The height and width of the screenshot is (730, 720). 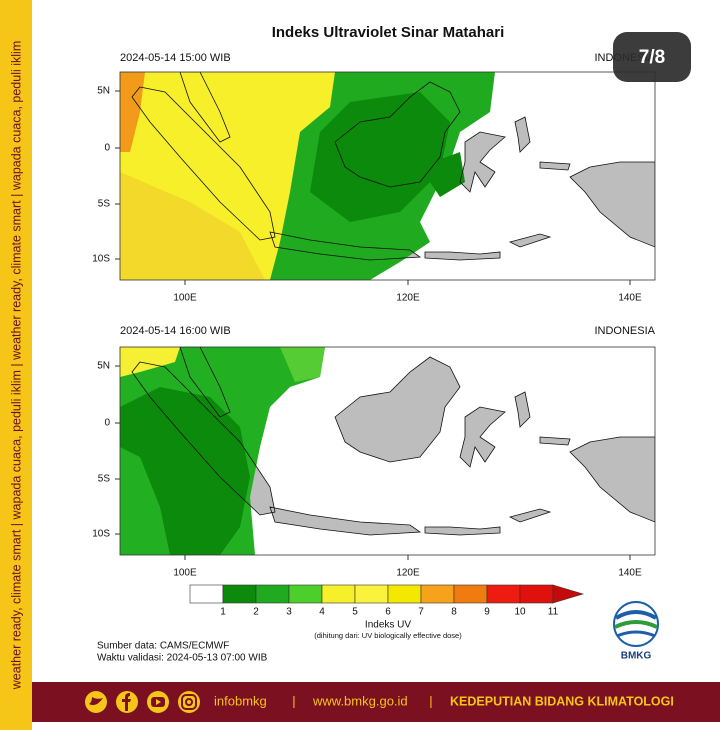 What do you see at coordinates (175, 331) in the screenshot?
I see `map-timestamp: 2024-05-14 16:00 WIB` at bounding box center [175, 331].